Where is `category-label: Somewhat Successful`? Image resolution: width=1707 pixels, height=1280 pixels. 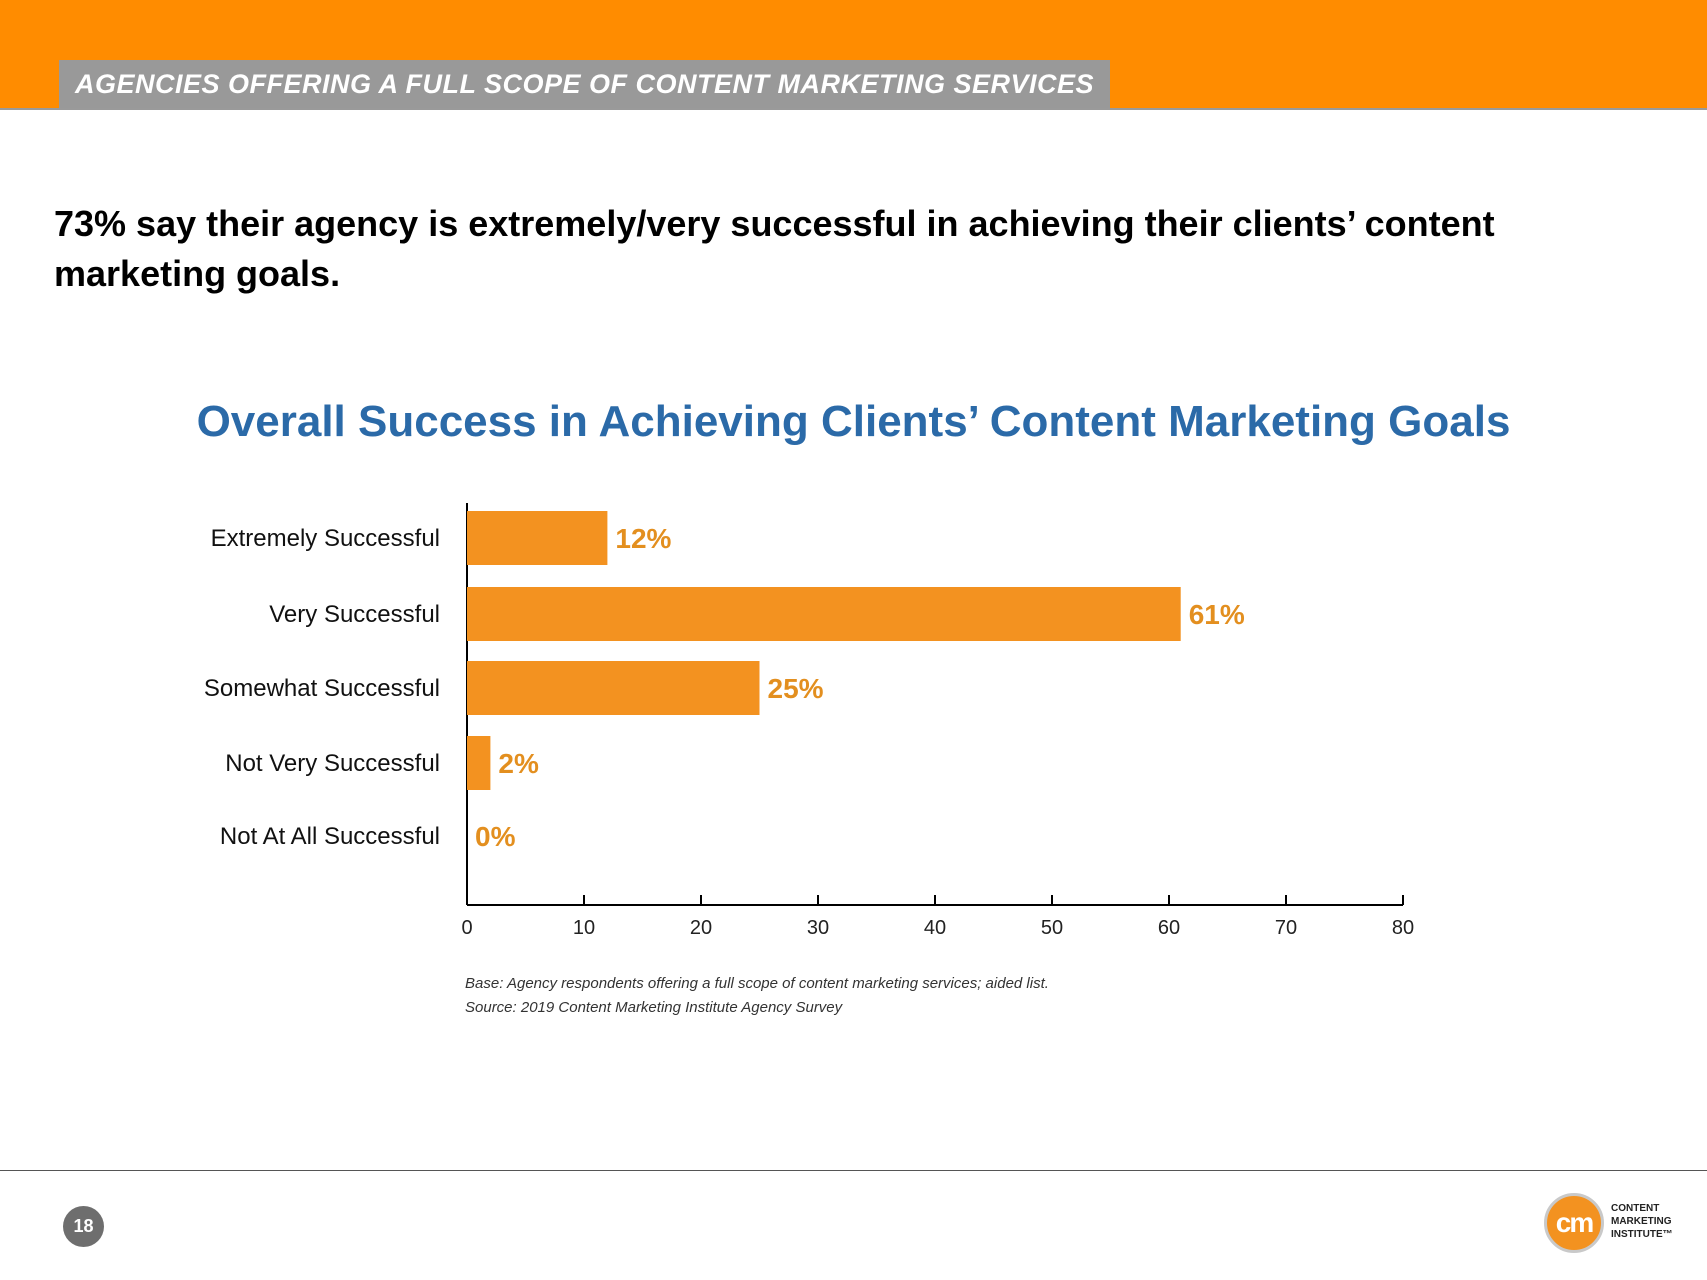 category-label: Somewhat Successful is located at coordinates (322, 688).